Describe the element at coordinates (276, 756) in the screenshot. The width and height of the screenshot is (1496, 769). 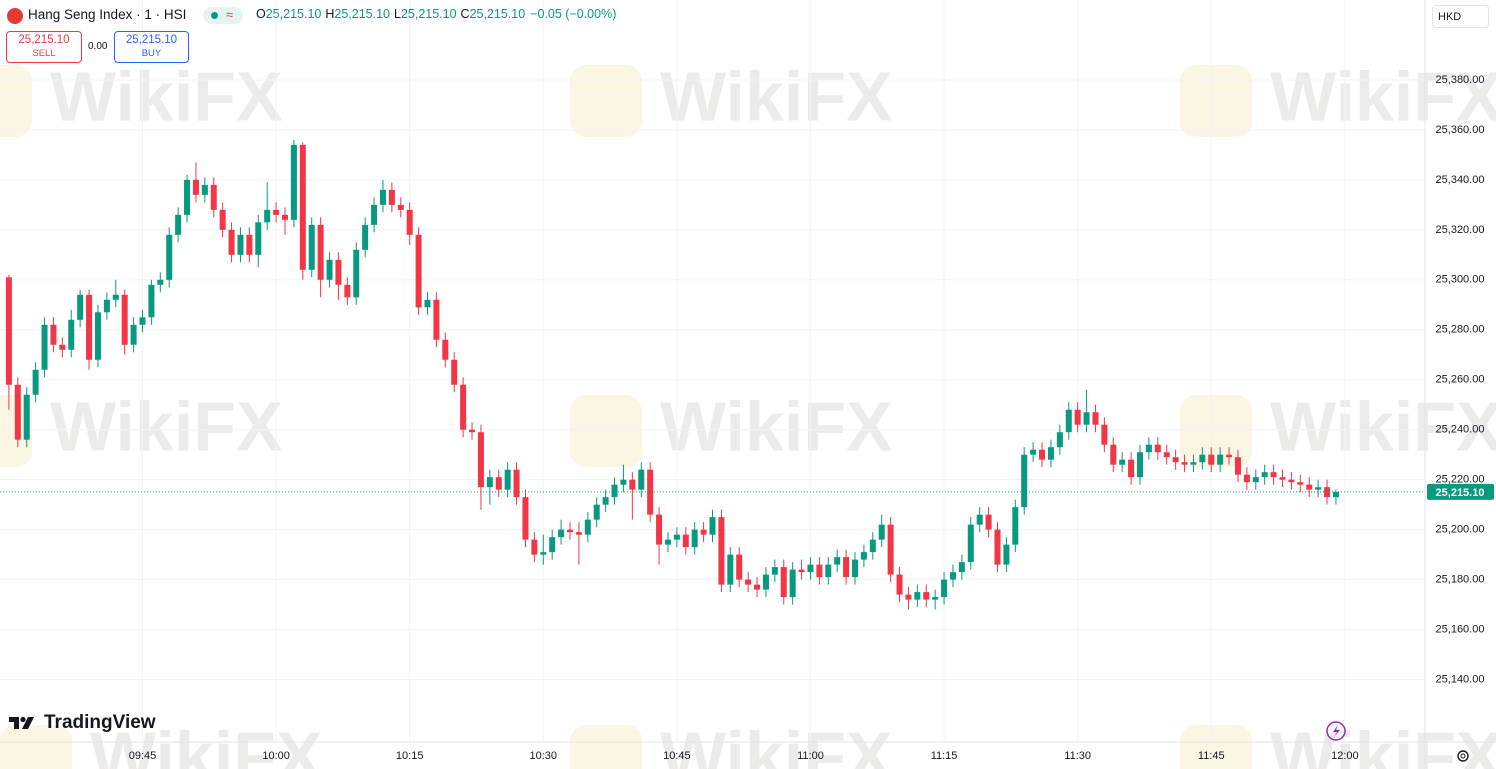
I see `x-tick-label: 10:00` at that location.